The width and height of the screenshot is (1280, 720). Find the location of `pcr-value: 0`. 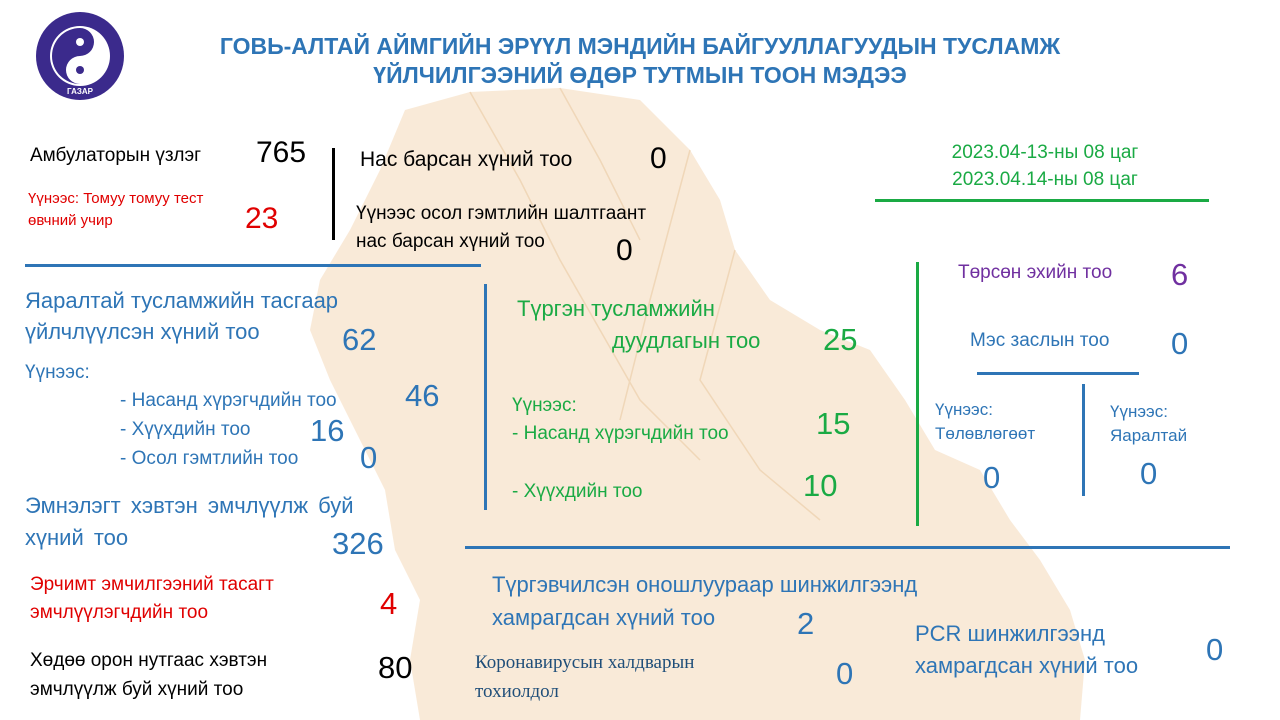

pcr-value: 0 is located at coordinates (1215, 649).